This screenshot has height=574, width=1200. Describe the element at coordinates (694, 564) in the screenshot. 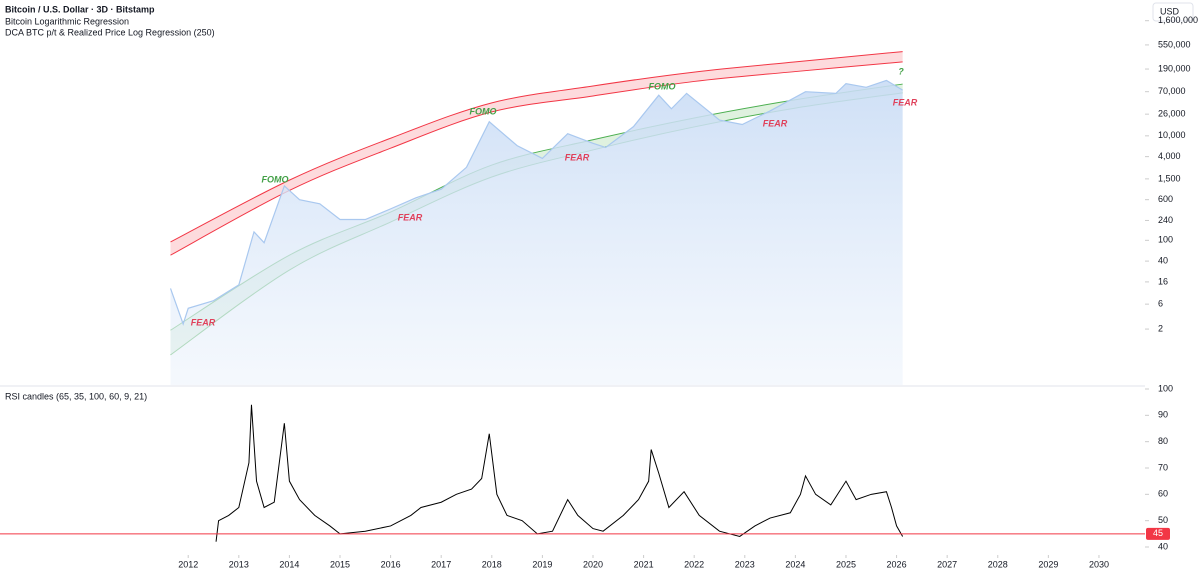

I see `x-tick-label: 2022` at that location.